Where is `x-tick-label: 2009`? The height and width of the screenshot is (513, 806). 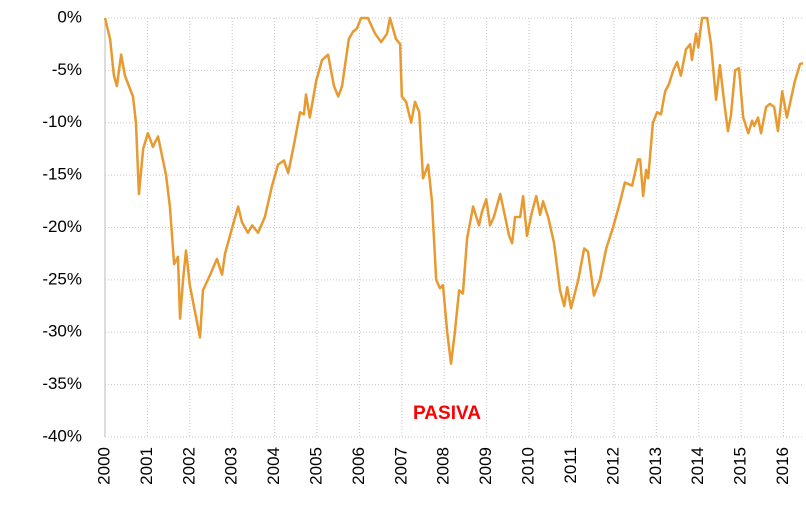 x-tick-label: 2009 is located at coordinates (485, 466).